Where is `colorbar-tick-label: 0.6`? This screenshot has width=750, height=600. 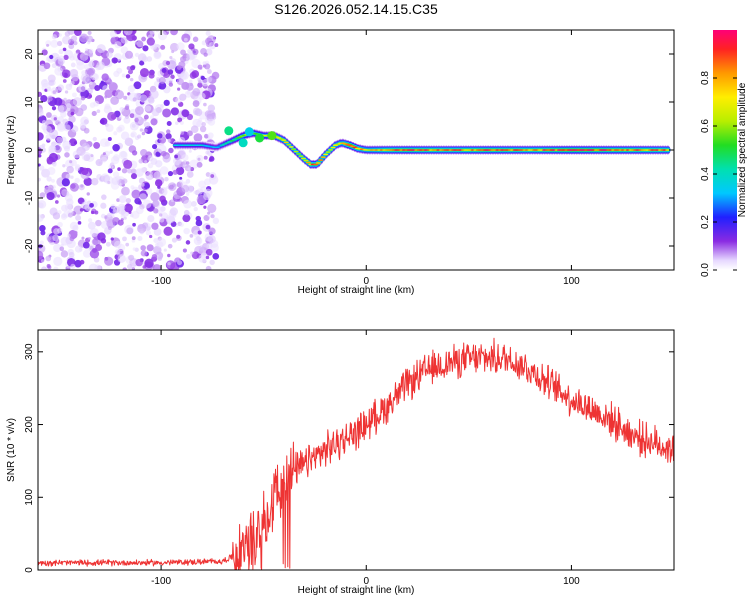 colorbar-tick-label: 0.6 is located at coordinates (705, 126).